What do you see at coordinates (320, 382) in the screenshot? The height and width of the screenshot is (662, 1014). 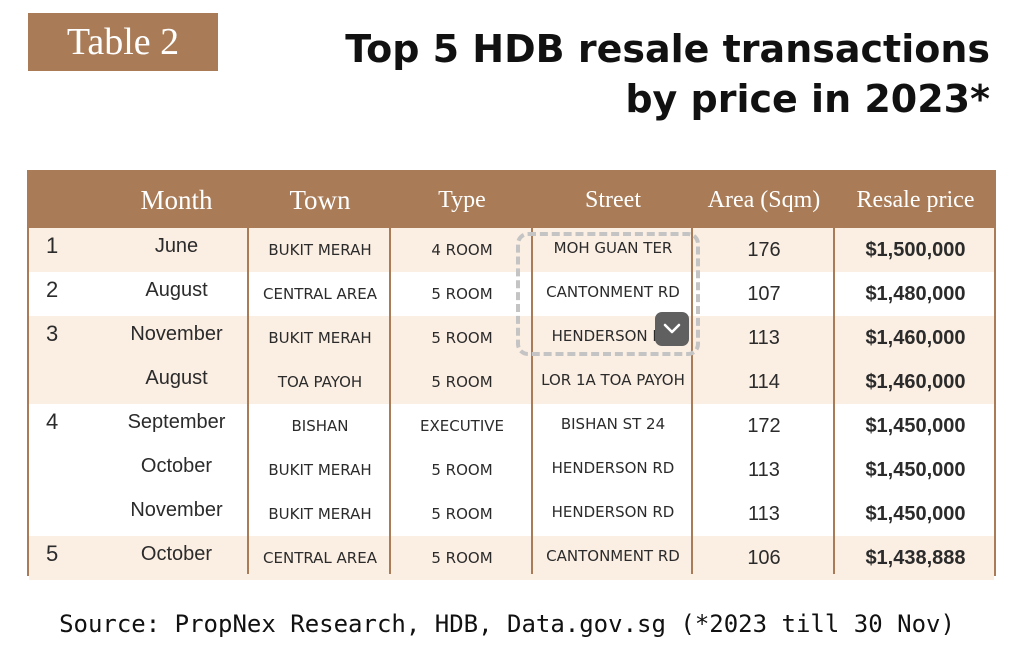 I see `town-cell: TOA PAYOH` at bounding box center [320, 382].